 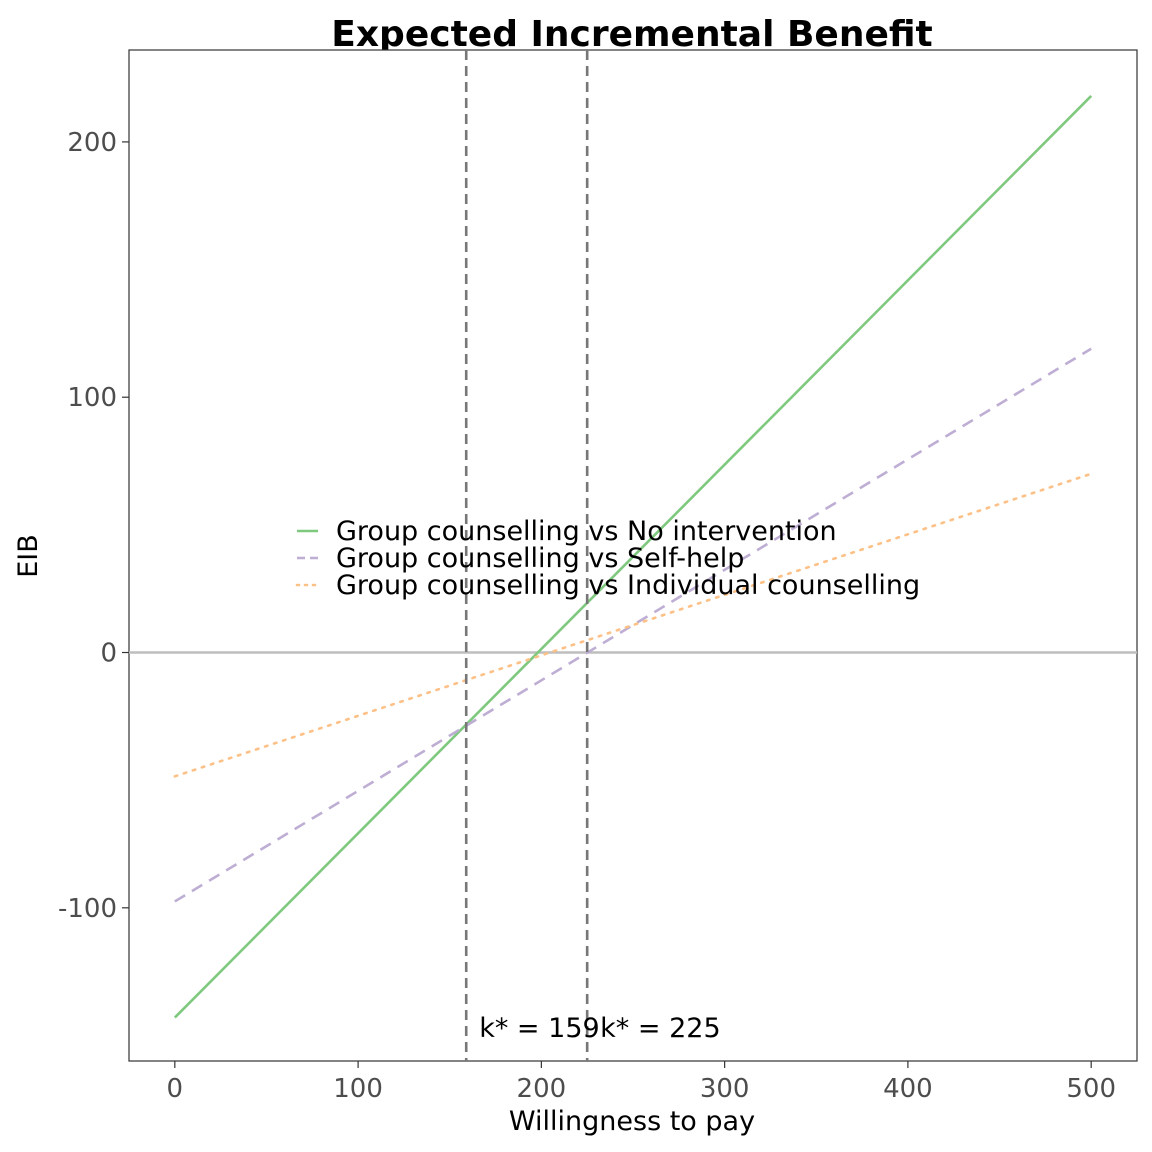 What do you see at coordinates (1091, 1089) in the screenshot?
I see `x-tick-label-6: 500` at bounding box center [1091, 1089].